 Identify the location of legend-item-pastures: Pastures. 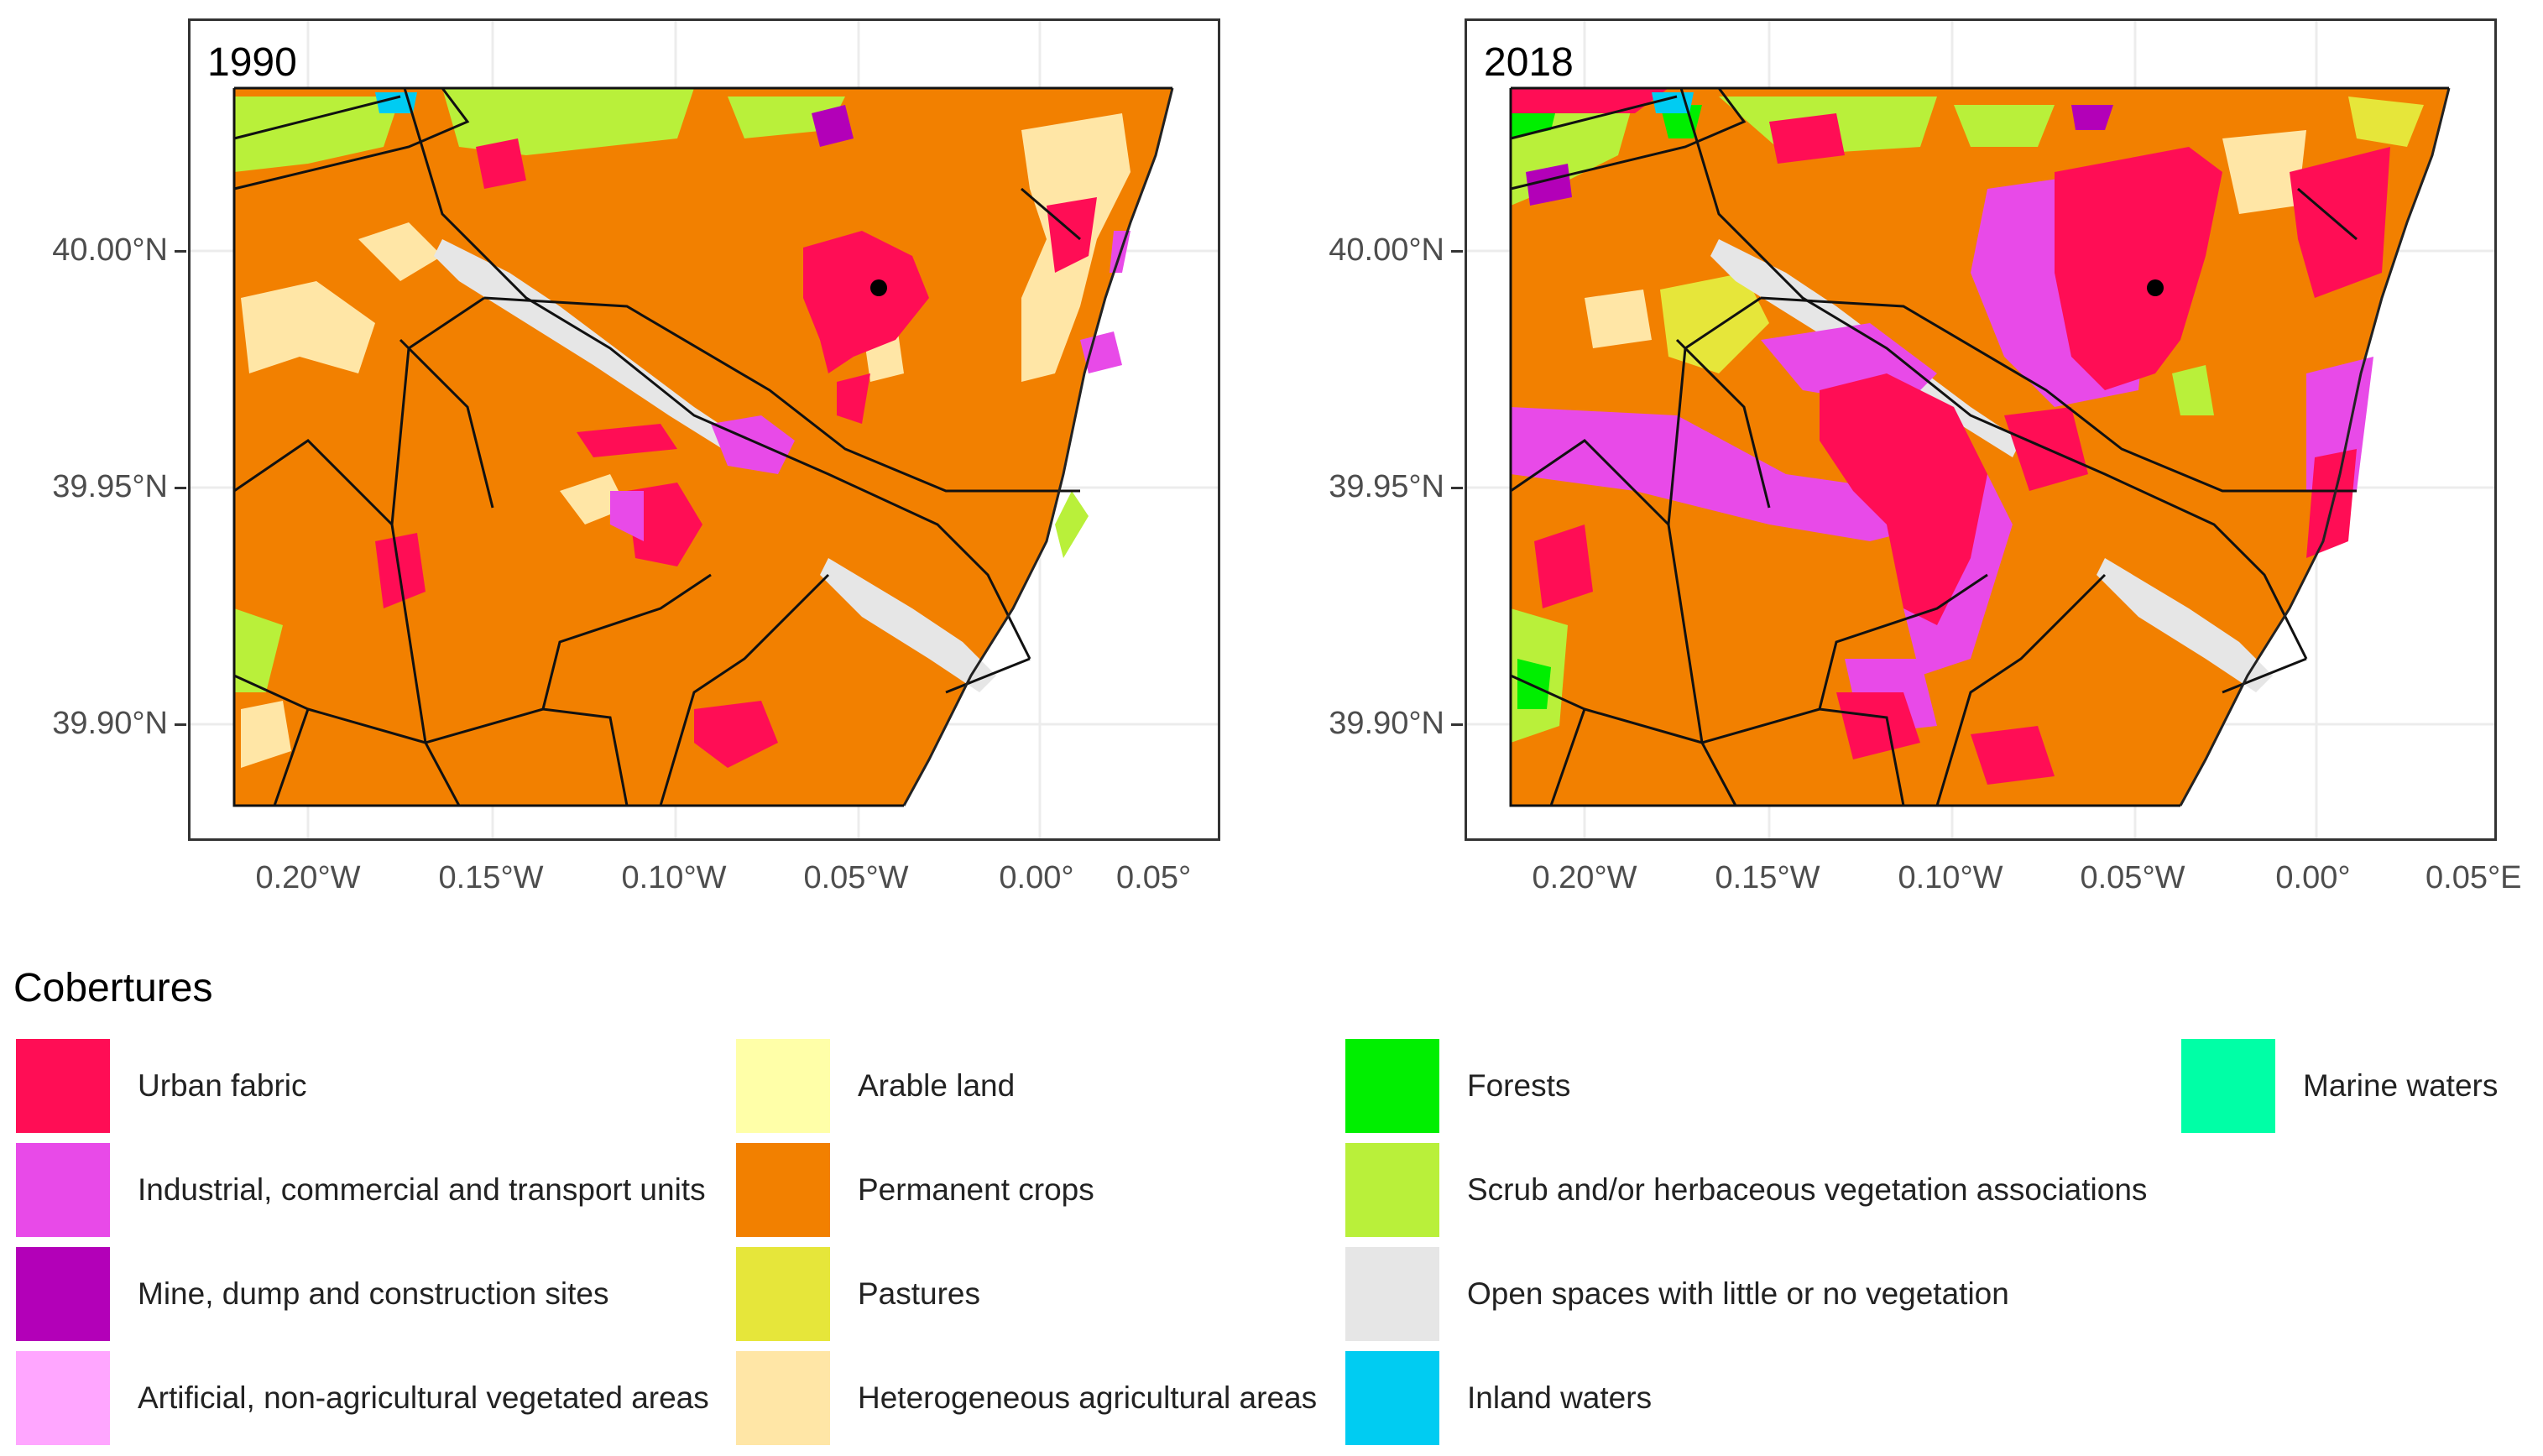
(857, 1294).